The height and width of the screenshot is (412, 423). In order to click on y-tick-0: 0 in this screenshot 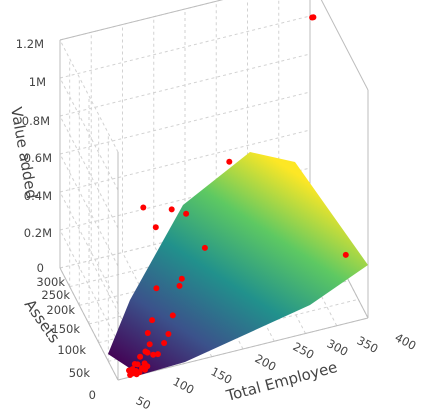, I will do `click(92, 395)`.